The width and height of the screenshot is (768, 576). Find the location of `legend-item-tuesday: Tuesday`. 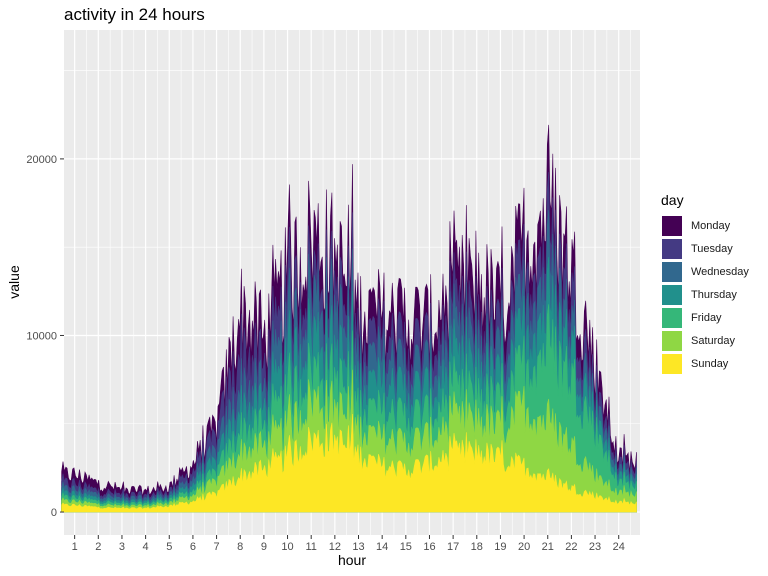

legend-item-tuesday: Tuesday is located at coordinates (705, 248).